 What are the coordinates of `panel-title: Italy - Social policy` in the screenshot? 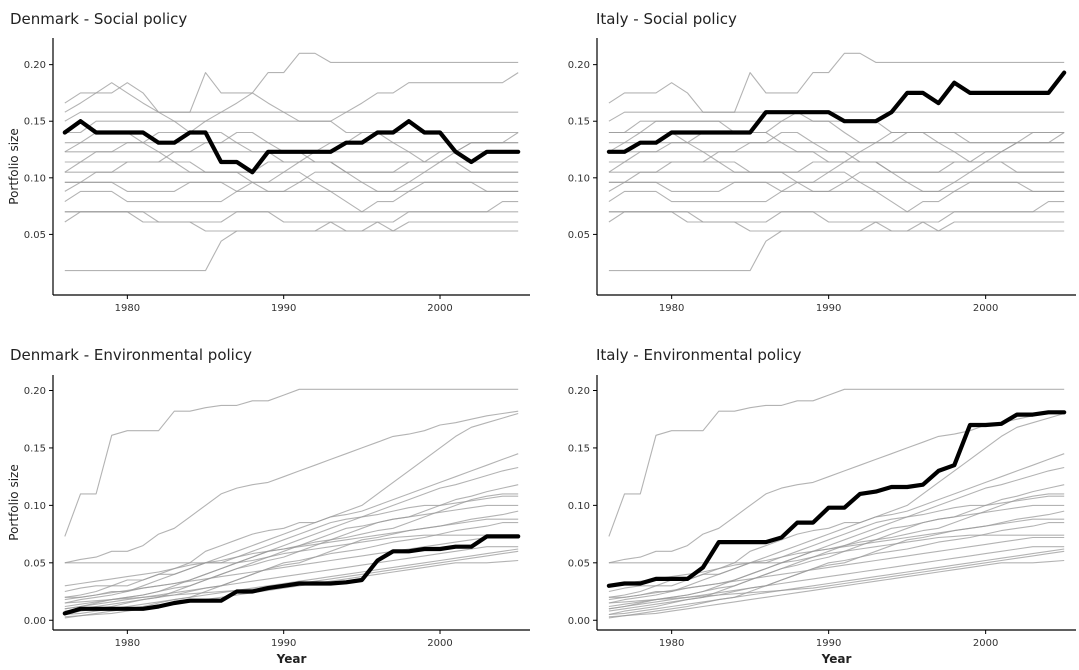 It's located at (666, 19).